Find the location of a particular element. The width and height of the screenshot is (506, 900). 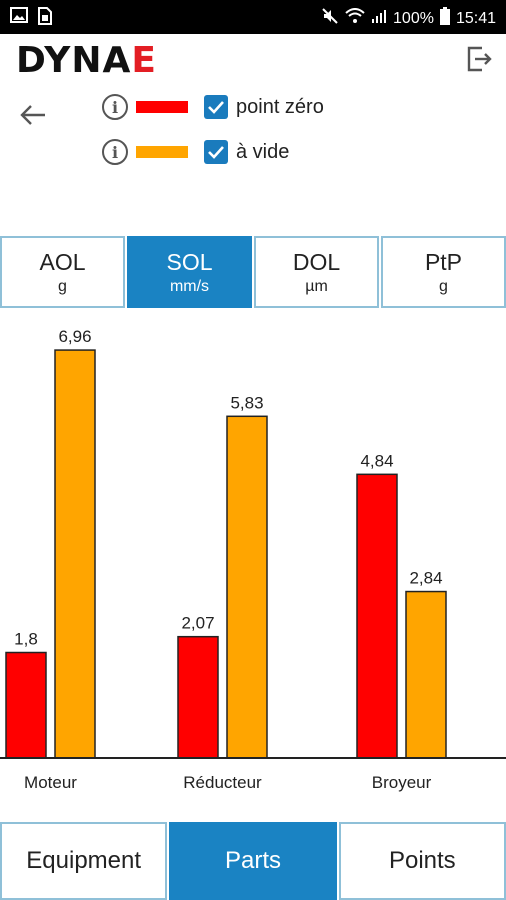

back-arrow-icon is located at coordinates (32, 115).